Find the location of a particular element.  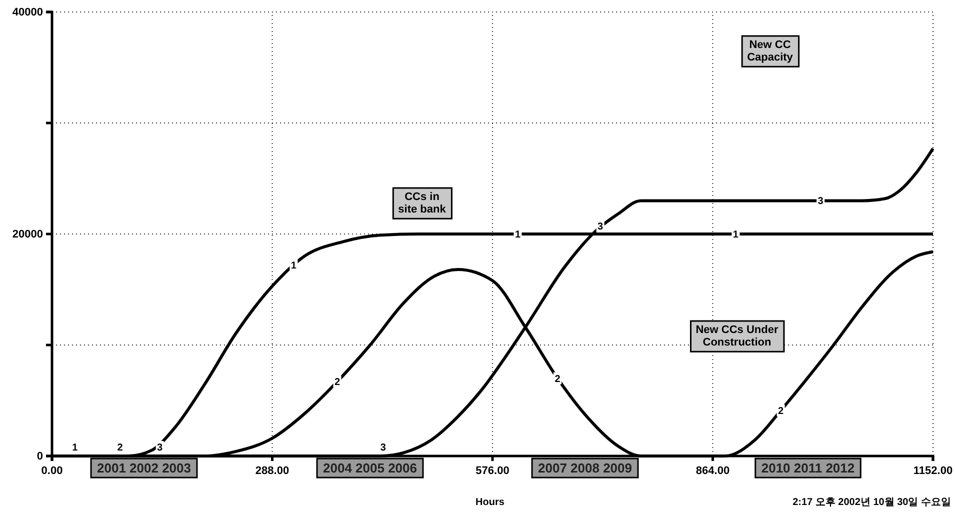

y-tick-label: 0 is located at coordinates (39, 456).